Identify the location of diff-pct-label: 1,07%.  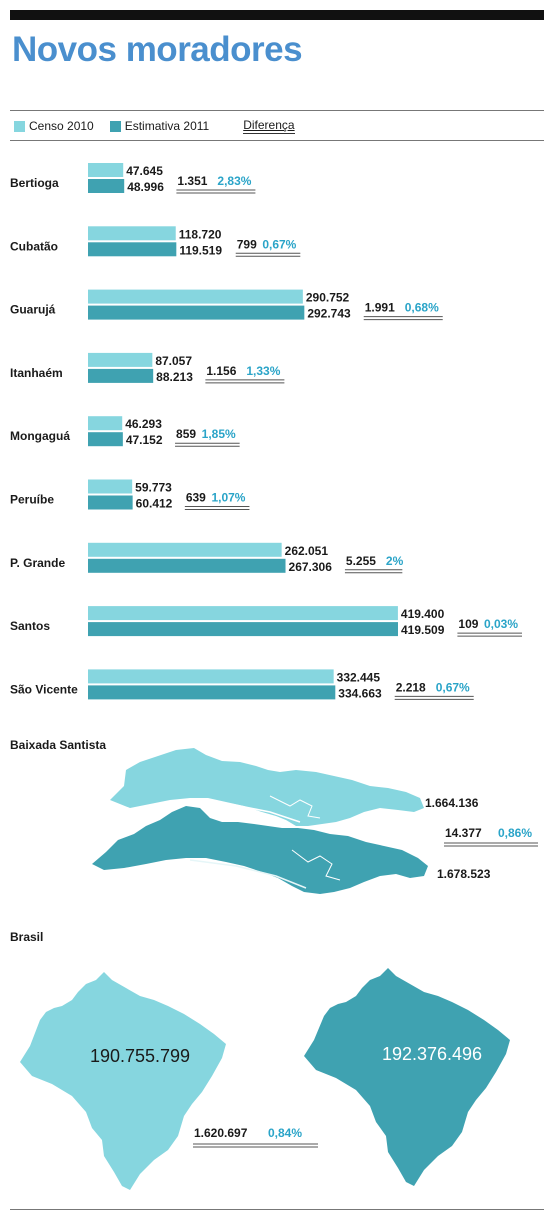
(228, 498).